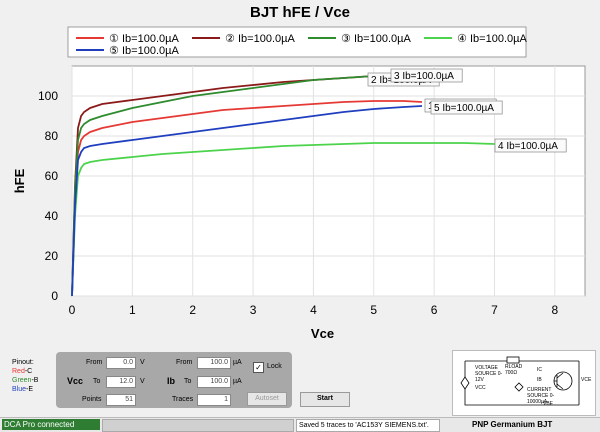  Describe the element at coordinates (214, 382) in the screenshot. I see `ib-to-input: 100.0` at that location.